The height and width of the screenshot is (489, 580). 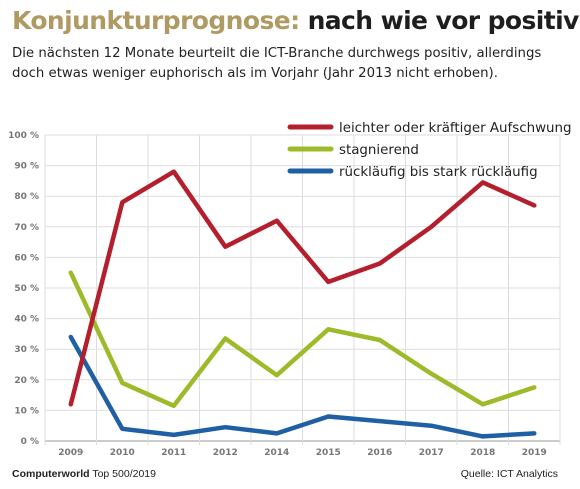 What do you see at coordinates (302, 453) in the screenshot?
I see `x-axis-ticks: 2009 2010 2011 2012 2014 2015 2016 2017 2018 2019` at bounding box center [302, 453].